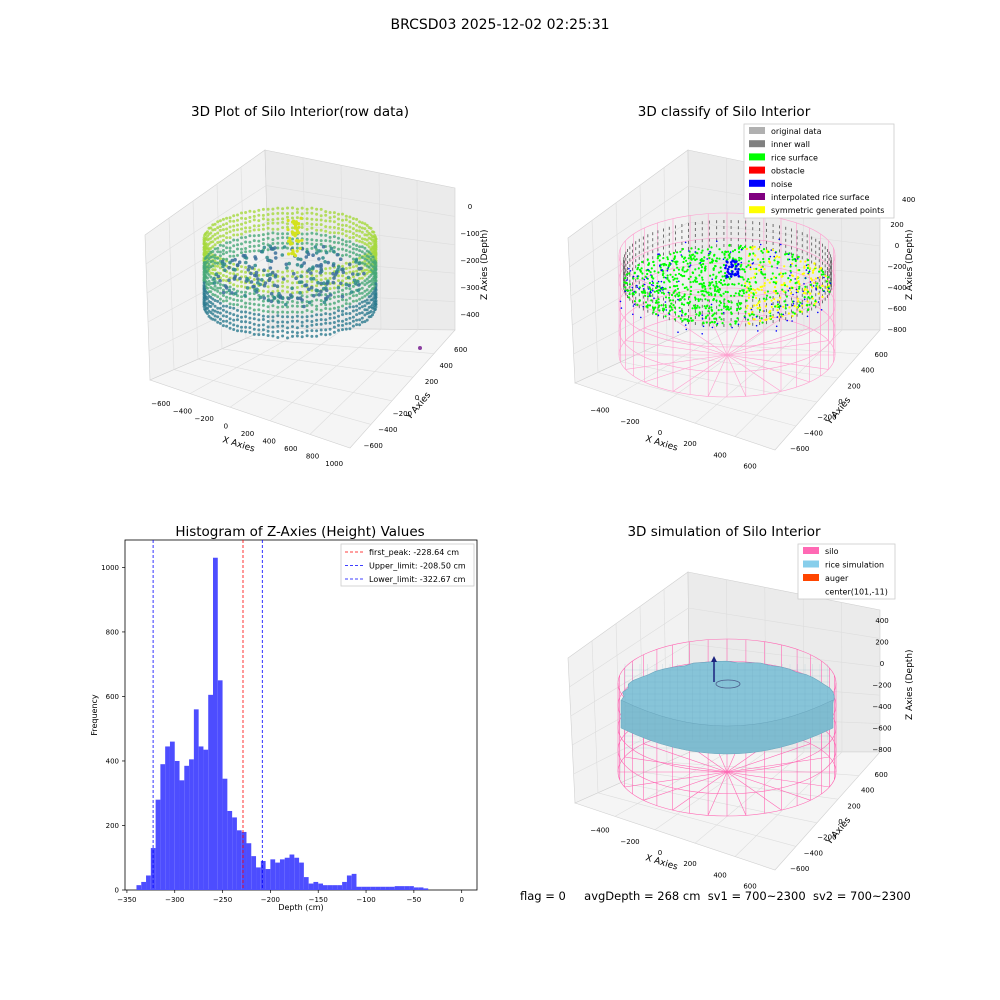 The width and height of the screenshot is (1000, 1000). I want to click on histogram-xtick-label: −250, so click(222, 900).